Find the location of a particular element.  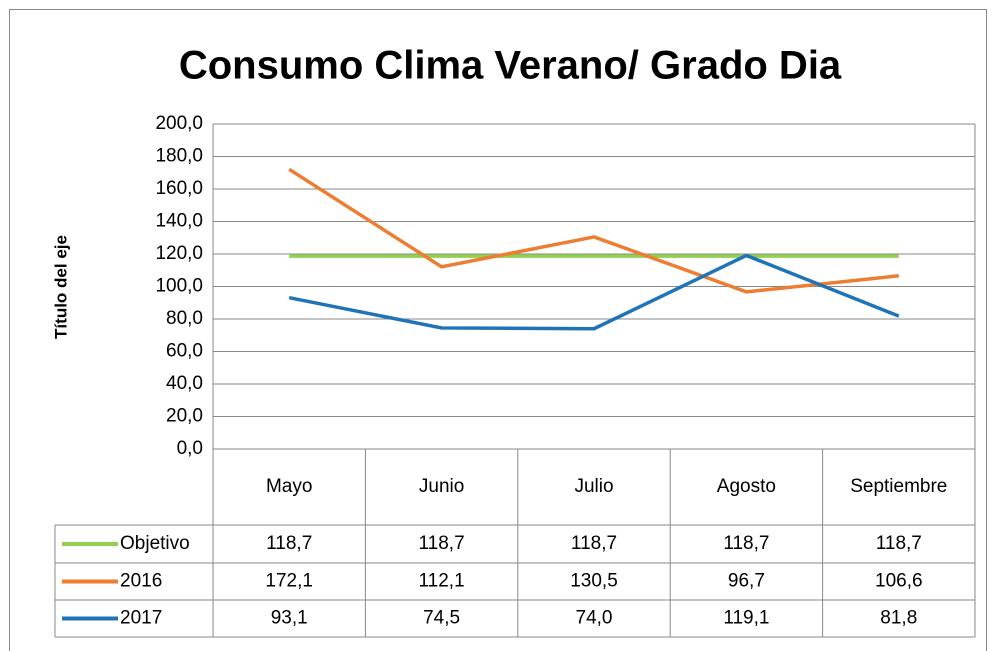

data-label: 172,1 is located at coordinates (289, 581).